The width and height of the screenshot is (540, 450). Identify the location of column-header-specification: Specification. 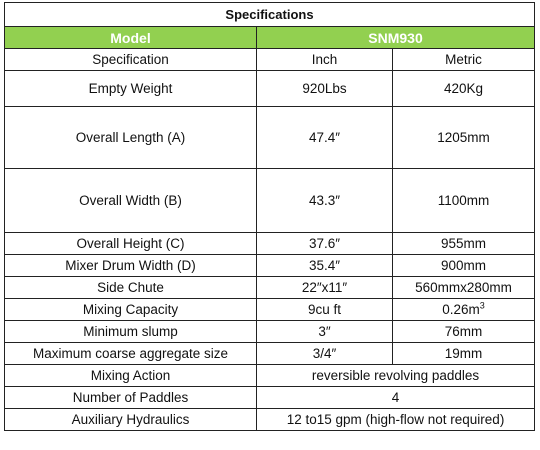
(130, 59).